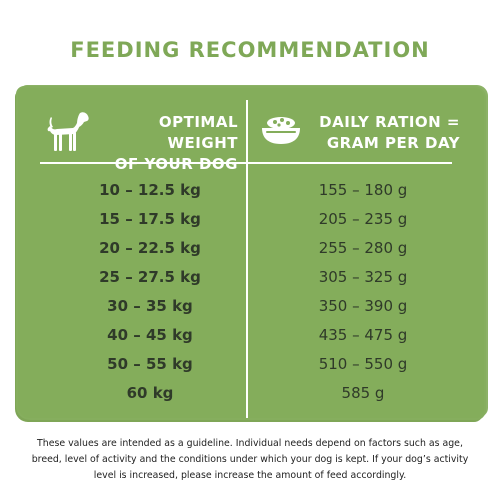 The height and width of the screenshot is (500, 500). Describe the element at coordinates (281, 131) in the screenshot. I see `food-bowl-icon` at that location.